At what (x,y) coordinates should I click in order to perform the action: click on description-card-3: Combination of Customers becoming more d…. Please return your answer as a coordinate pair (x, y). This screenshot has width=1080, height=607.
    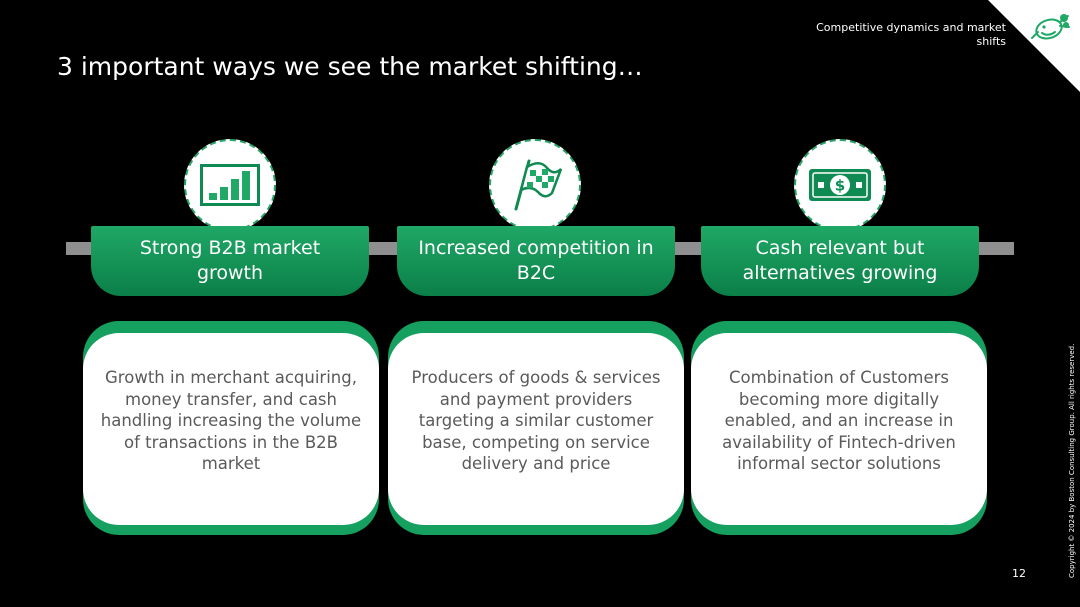
    Looking at the image, I should click on (839, 429).